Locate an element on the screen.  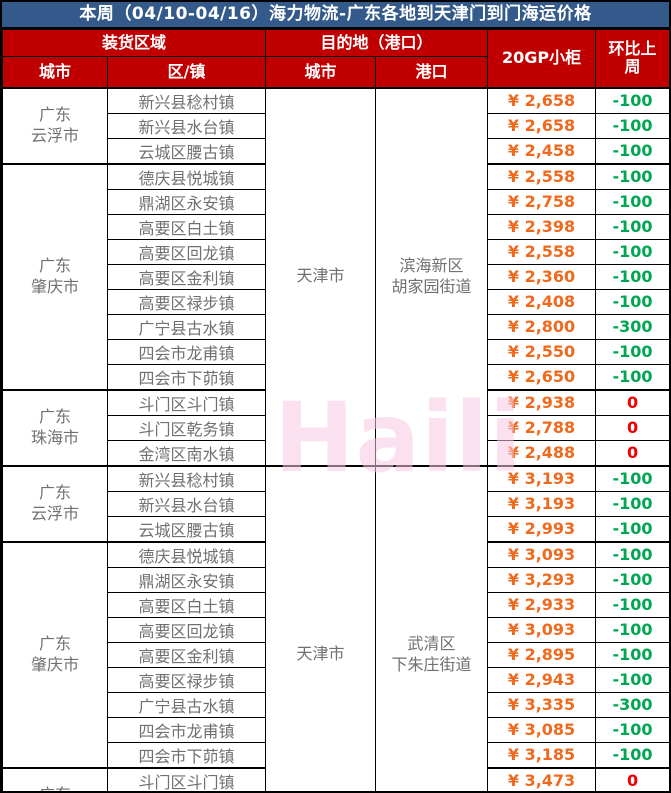
table-row: 高要区禄步镇 ¥ 2,943 -100 is located at coordinates (336, 679).